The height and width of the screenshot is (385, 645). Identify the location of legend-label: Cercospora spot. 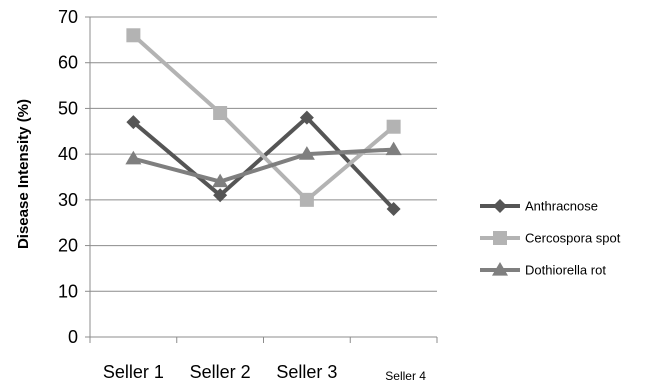
(573, 238).